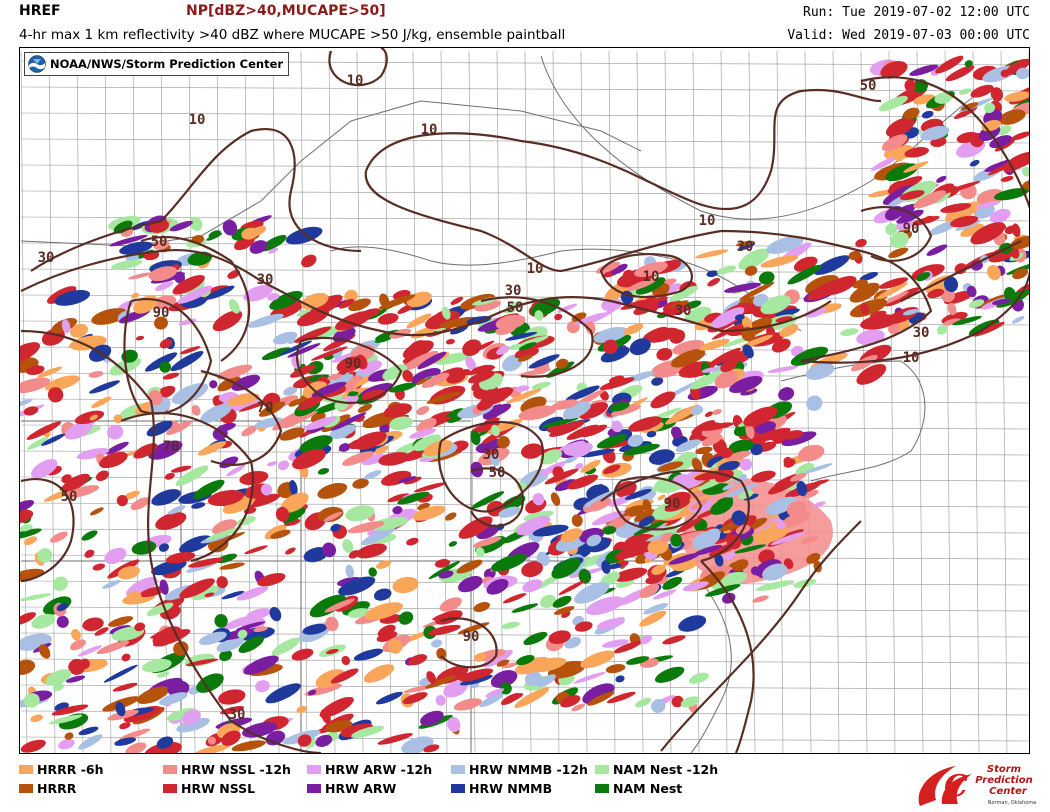  I want to click on spc-logo-line4: Norman, Oklahoma, so click(1012, 803).